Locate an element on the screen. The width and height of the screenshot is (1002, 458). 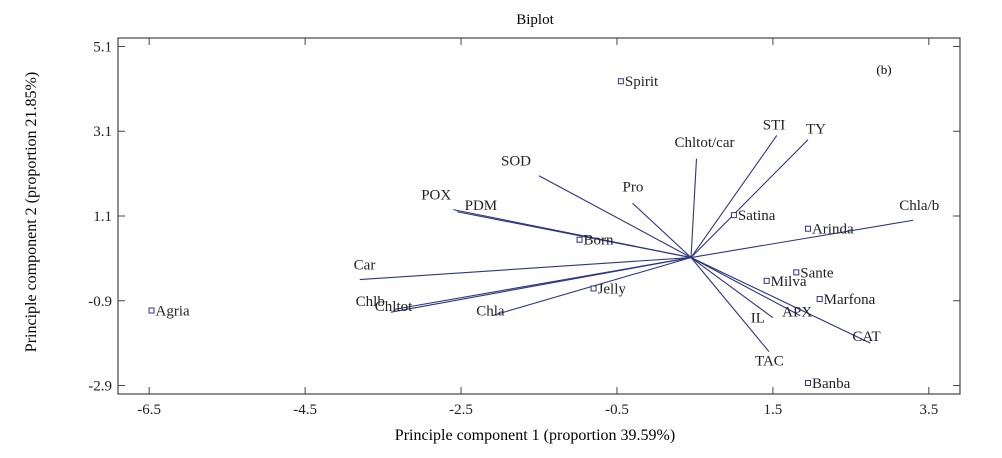
vector-label: Chltot is located at coordinates (394, 307).